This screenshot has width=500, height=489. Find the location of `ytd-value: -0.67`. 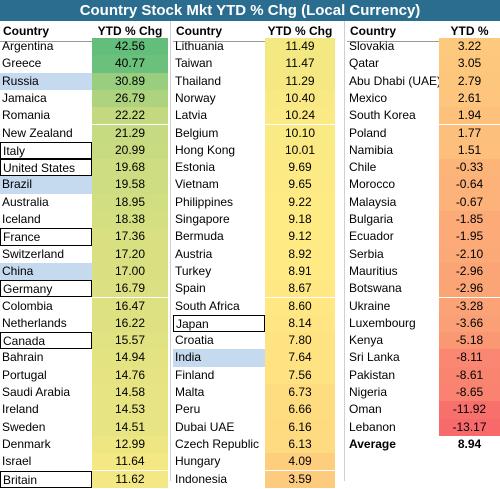

ytd-value: -0.67 is located at coordinates (469, 202).